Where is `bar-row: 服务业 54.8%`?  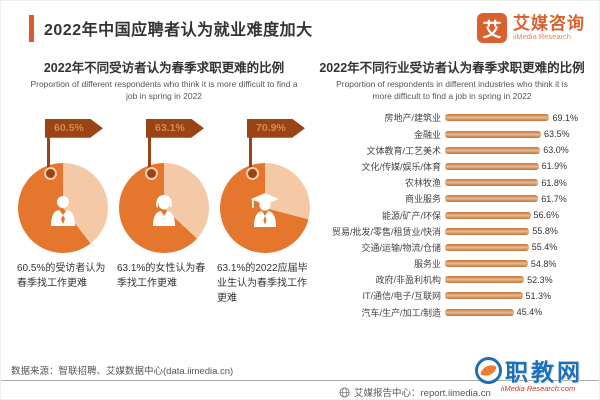
bar-row: 服务业 54.8% is located at coordinates (452, 263).